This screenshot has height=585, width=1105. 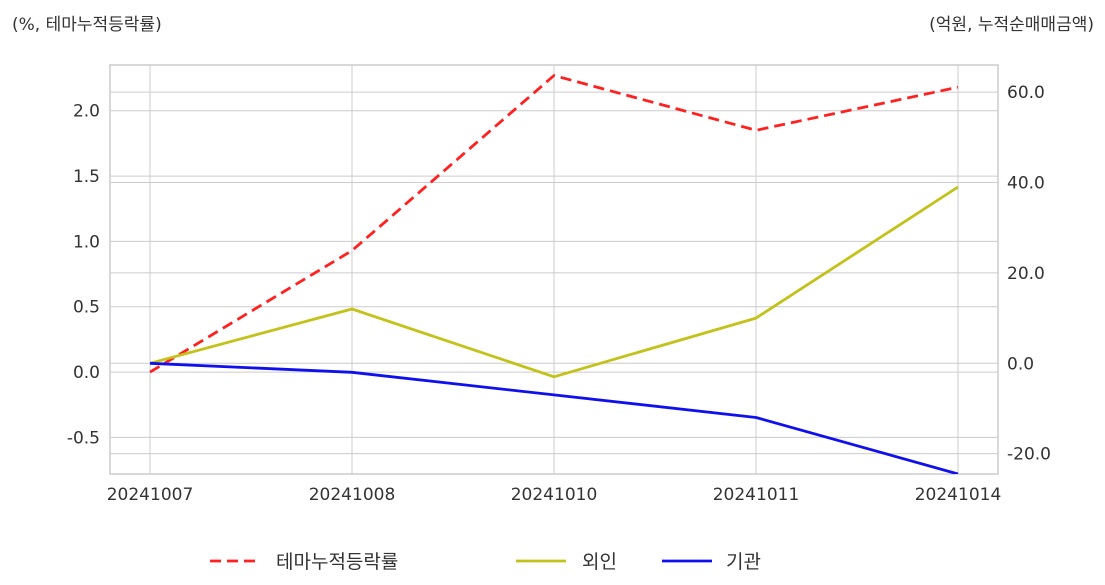 What do you see at coordinates (87, 25) in the screenshot?
I see `left-axis-unit-label: (%, 테마누적등락률)` at bounding box center [87, 25].